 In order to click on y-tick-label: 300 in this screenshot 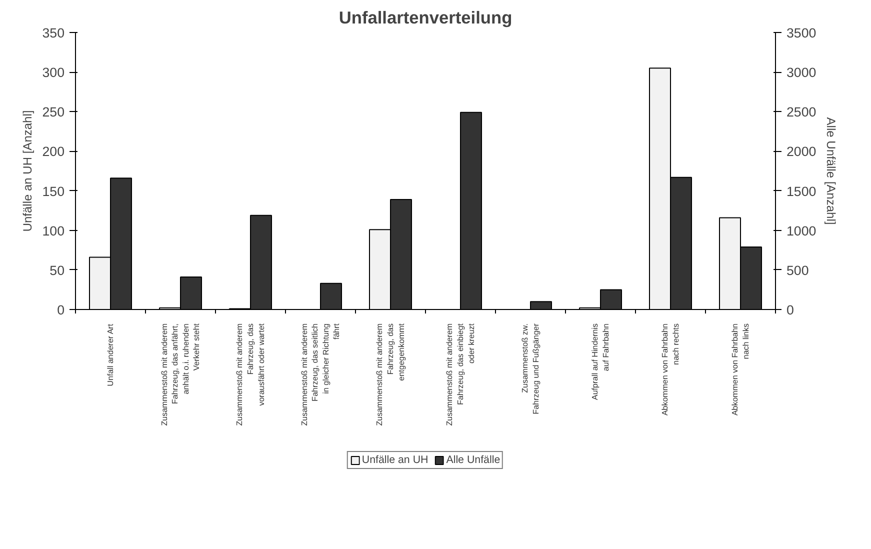, I will do `click(53, 72)`.